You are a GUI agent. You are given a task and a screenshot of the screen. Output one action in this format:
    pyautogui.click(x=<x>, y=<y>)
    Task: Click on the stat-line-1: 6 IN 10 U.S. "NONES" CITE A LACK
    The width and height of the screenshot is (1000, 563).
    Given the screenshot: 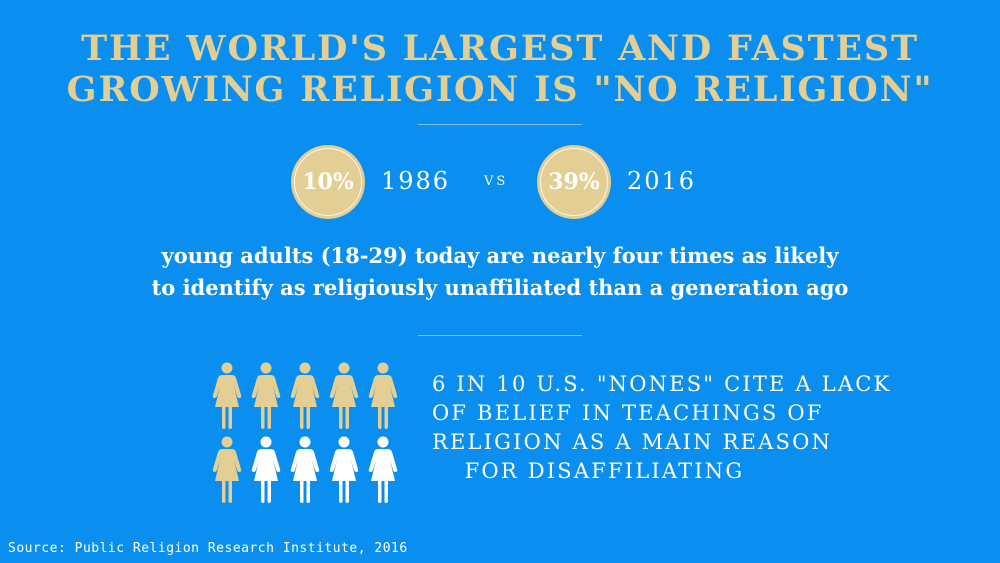 What is the action you would take?
    pyautogui.click(x=662, y=384)
    